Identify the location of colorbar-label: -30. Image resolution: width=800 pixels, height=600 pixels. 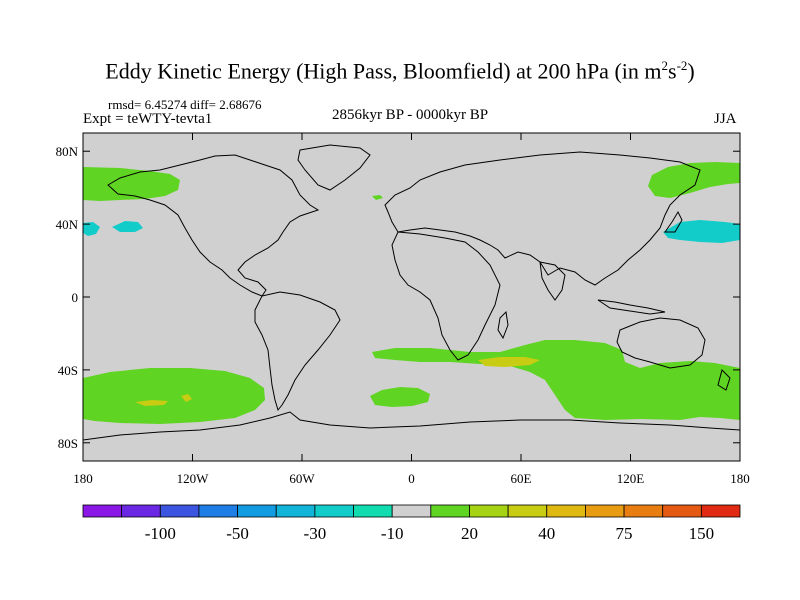
(315, 533).